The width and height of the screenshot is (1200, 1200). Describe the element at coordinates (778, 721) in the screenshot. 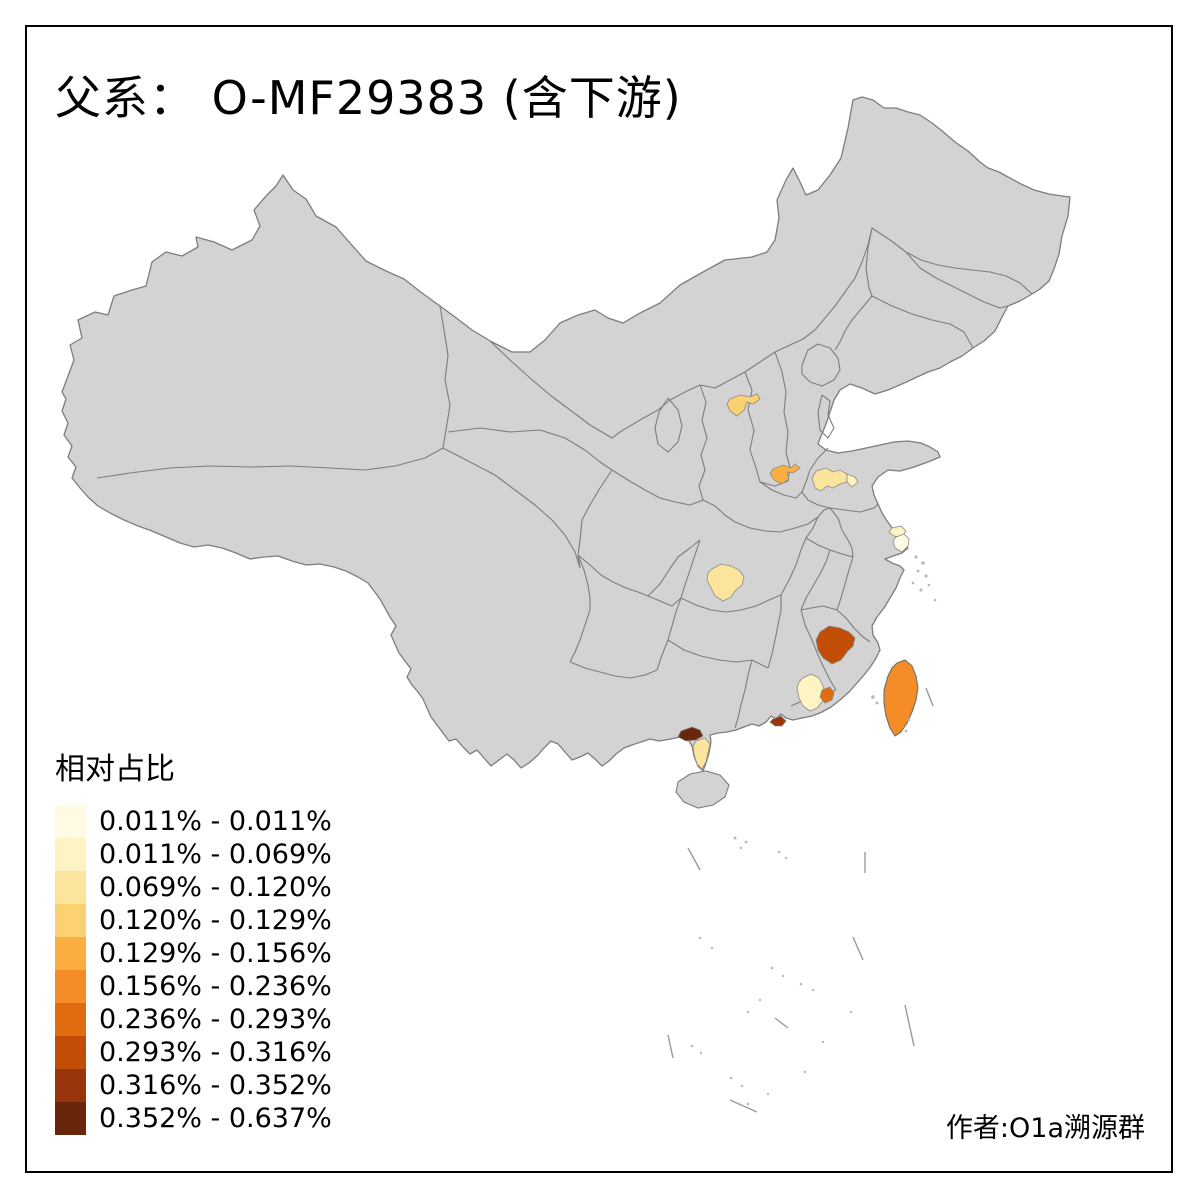

I see `region-pearl-river-delta` at that location.